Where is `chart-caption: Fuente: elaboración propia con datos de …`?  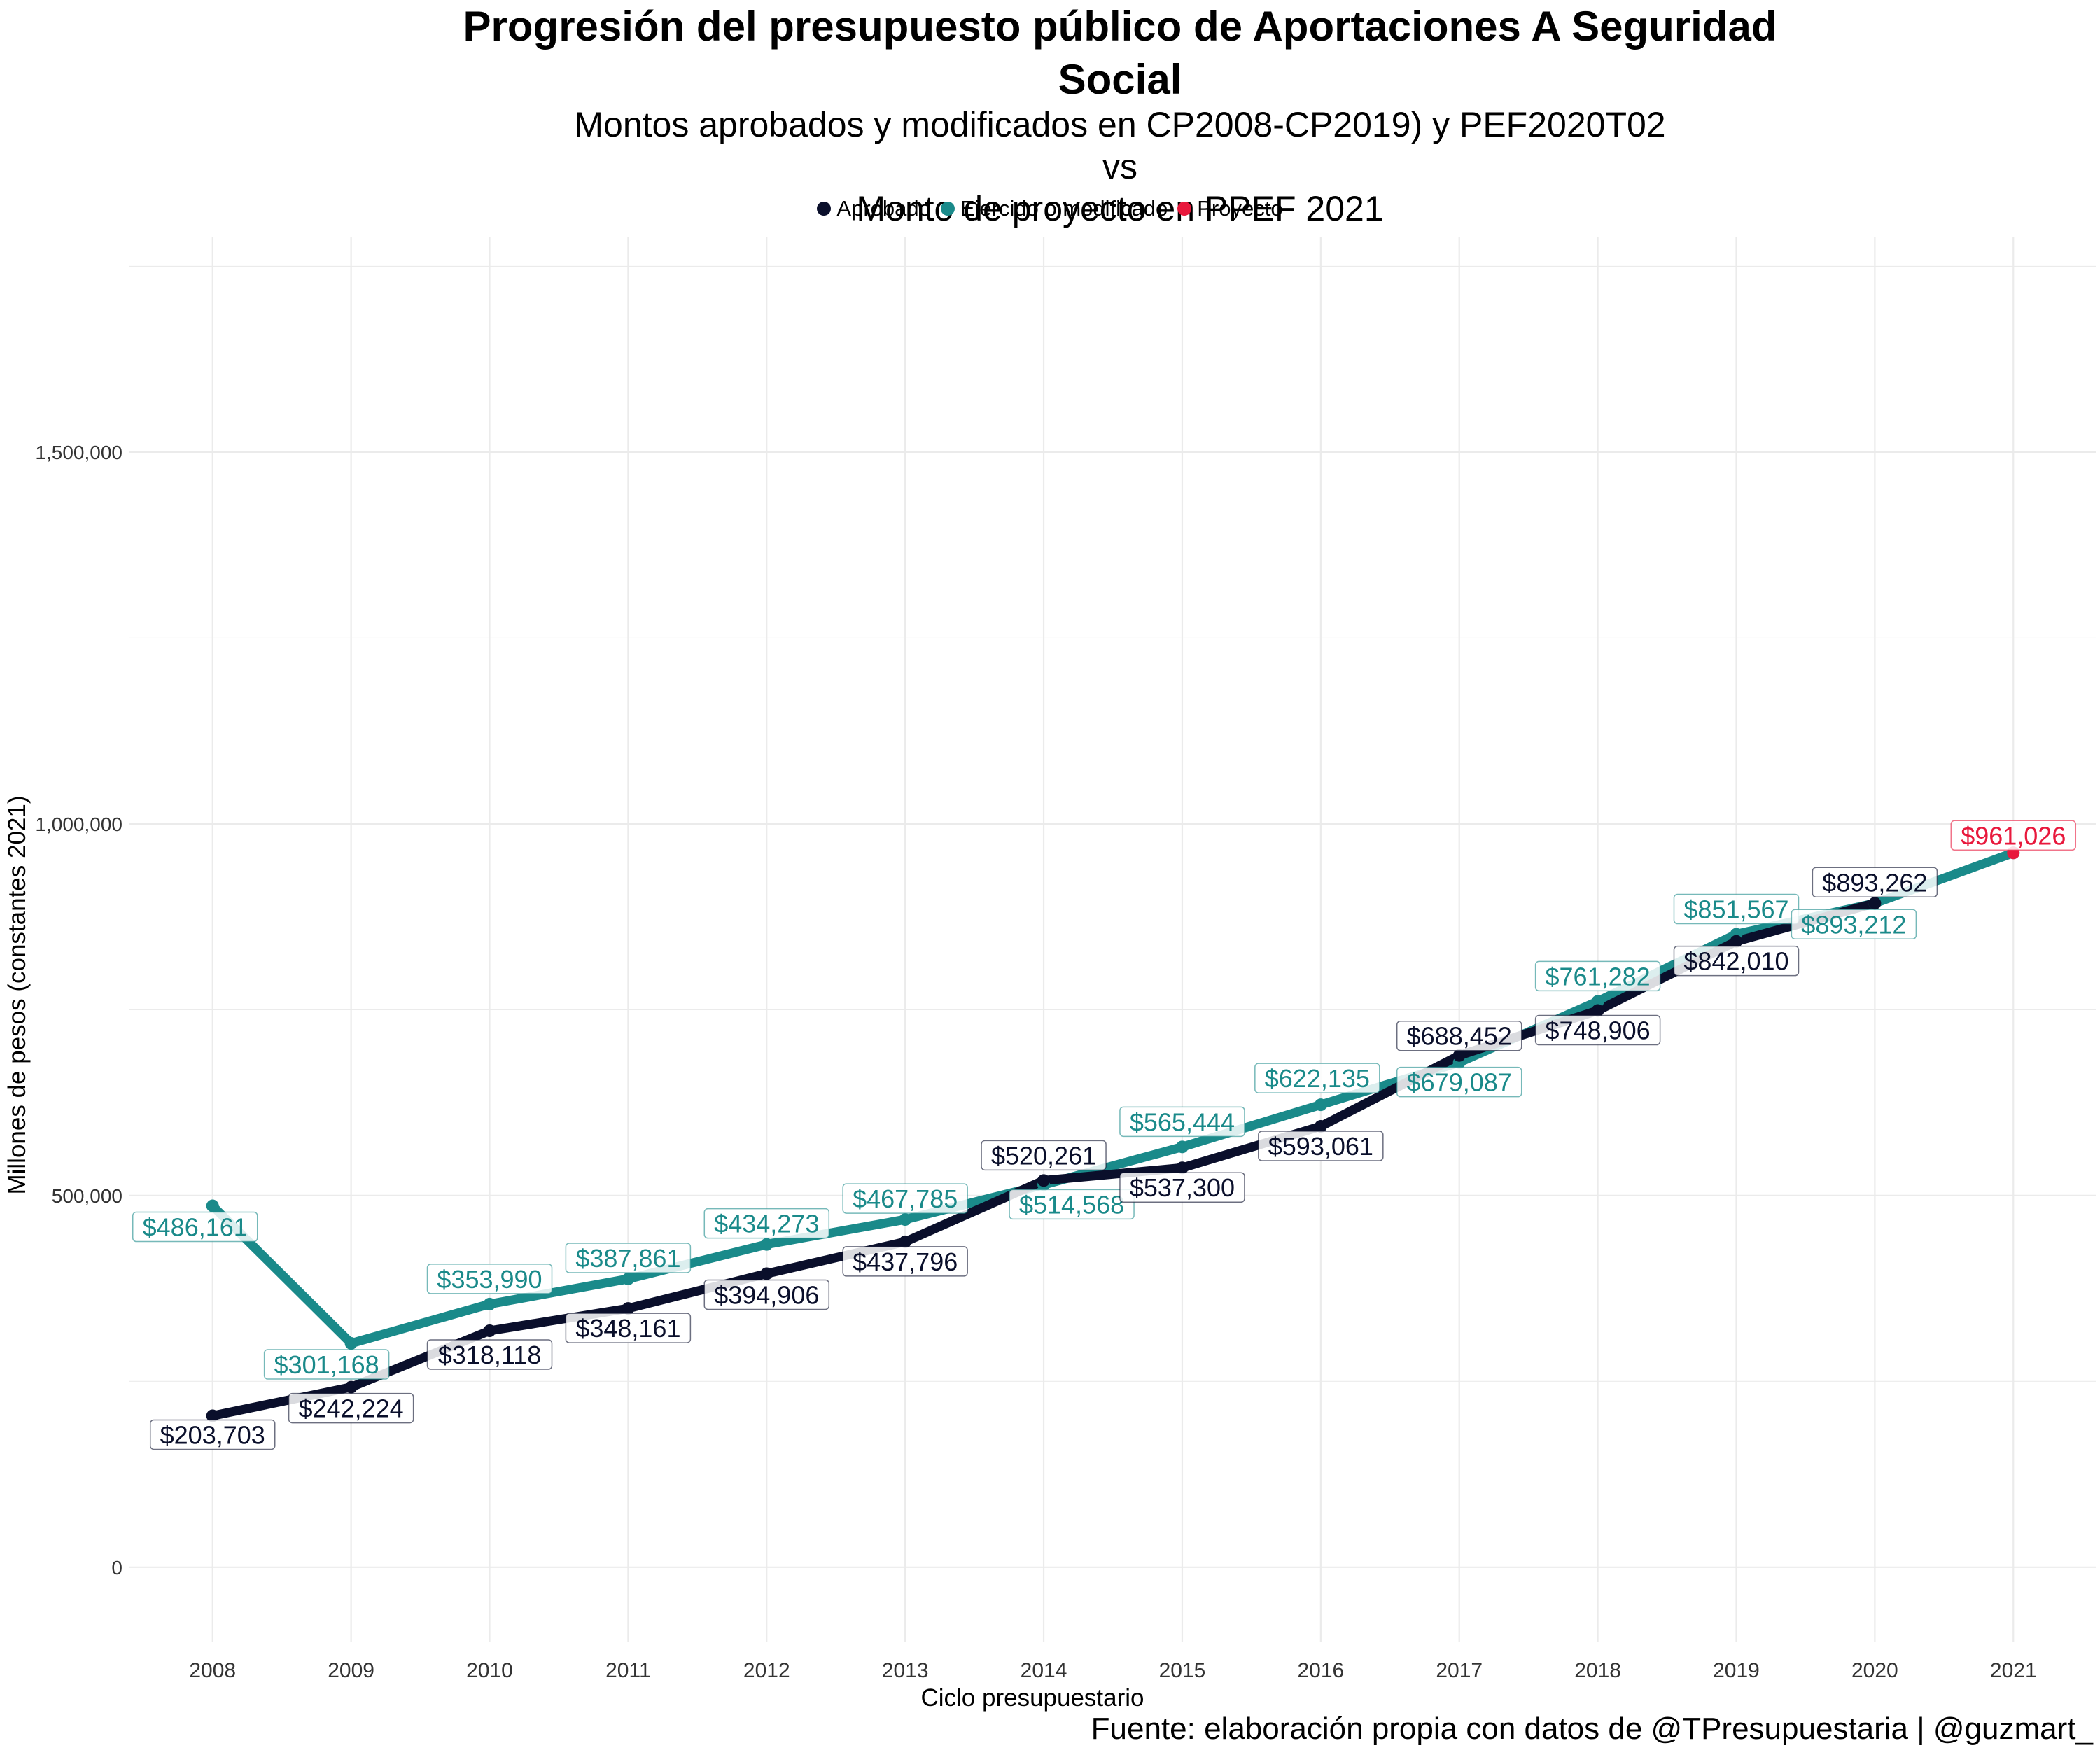 chart-caption: Fuente: elaboración propia con datos de … is located at coordinates (1592, 1729).